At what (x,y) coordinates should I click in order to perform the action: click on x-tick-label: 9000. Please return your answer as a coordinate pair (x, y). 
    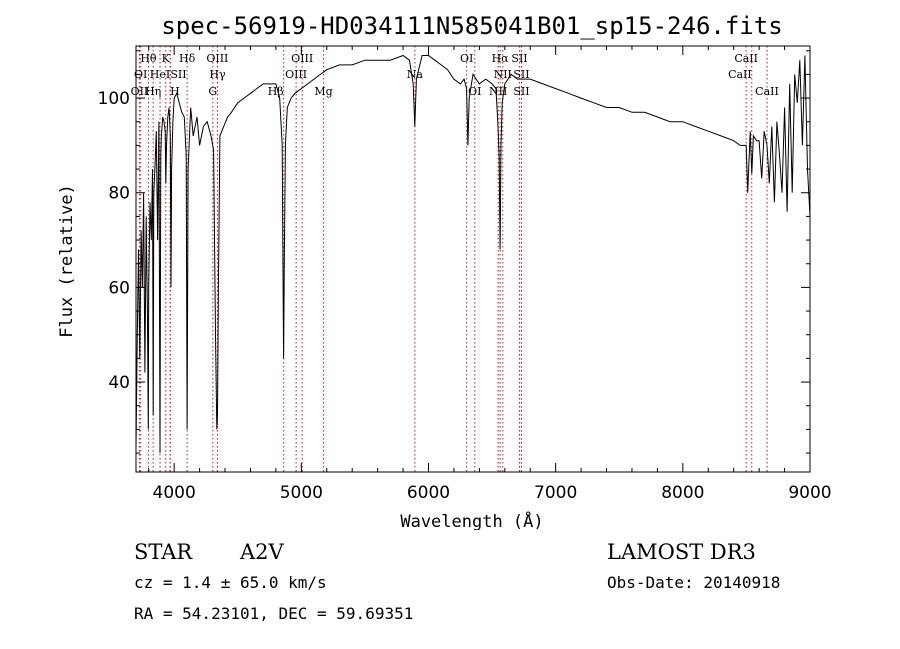
    Looking at the image, I should click on (809, 493).